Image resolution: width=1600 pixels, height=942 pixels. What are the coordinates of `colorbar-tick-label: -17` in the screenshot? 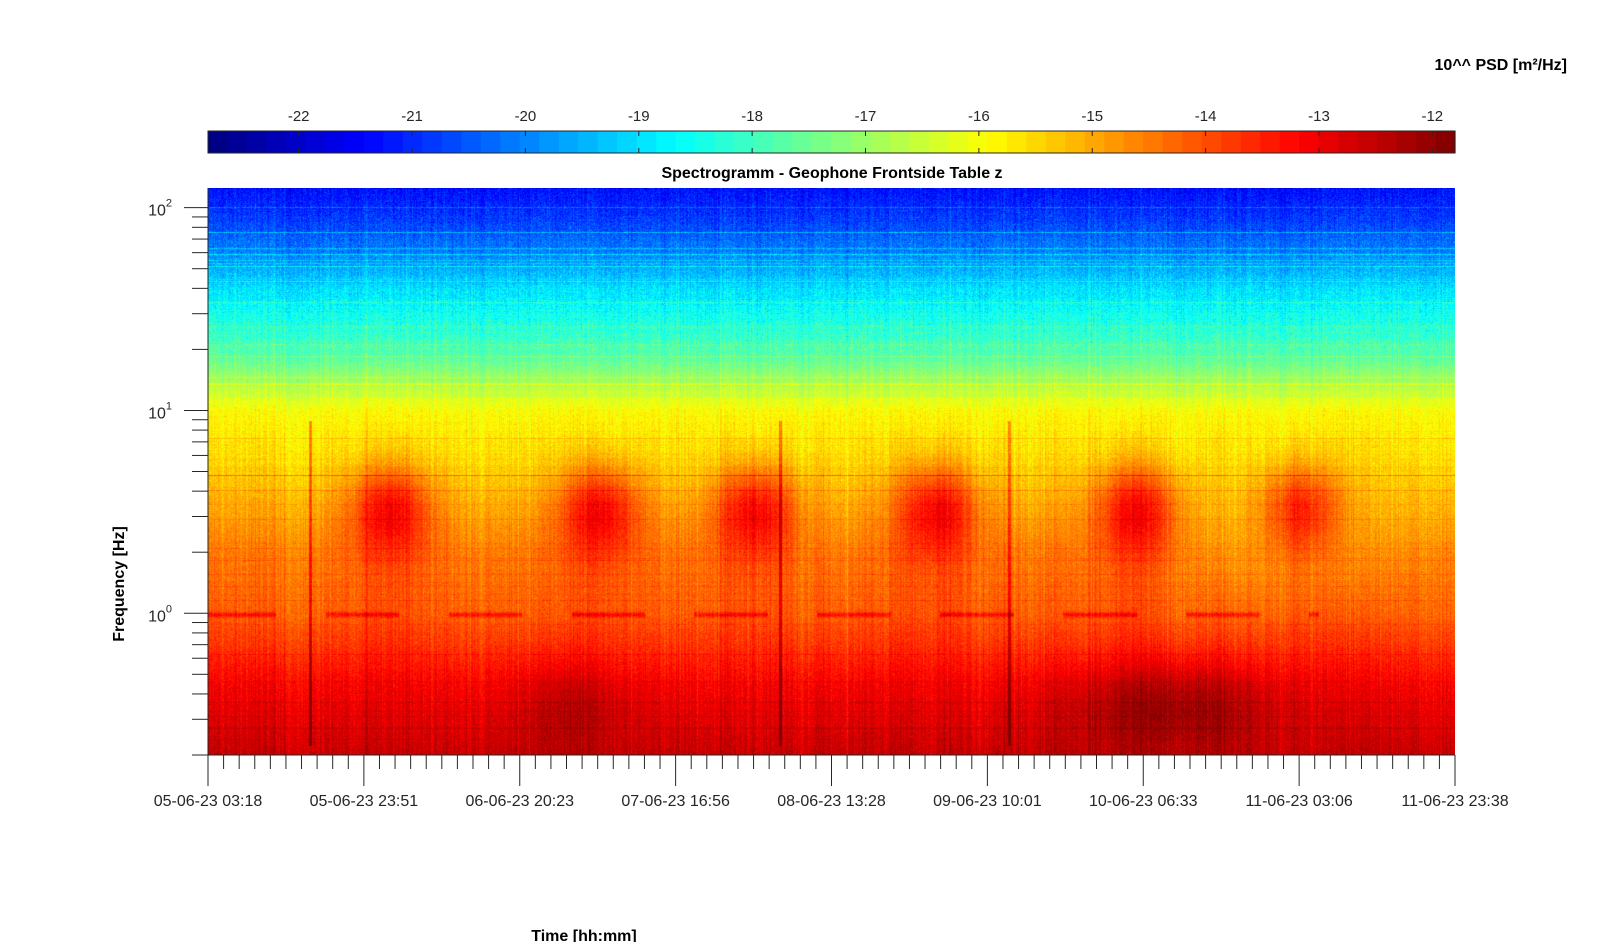 It's located at (866, 116).